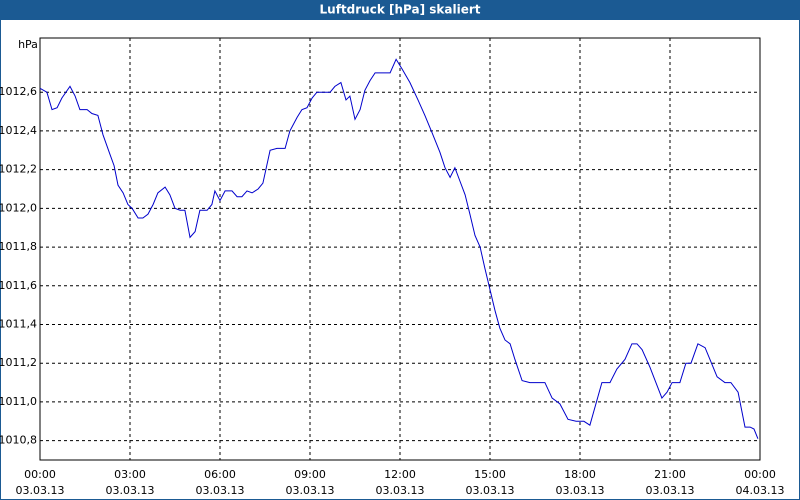 This screenshot has height=500, width=800. What do you see at coordinates (220, 474) in the screenshot?
I see `x-tick-label: 06:00` at bounding box center [220, 474].